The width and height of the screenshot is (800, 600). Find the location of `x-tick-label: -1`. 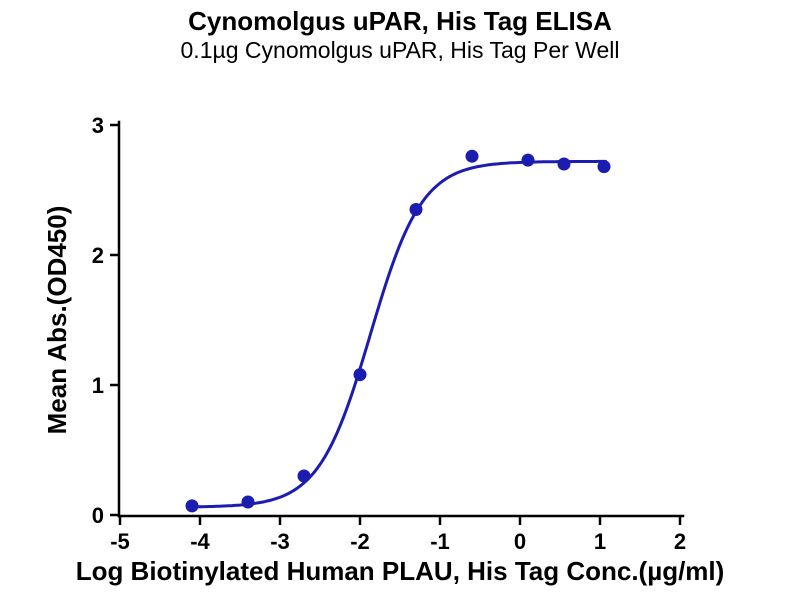

x-tick-label: -1 is located at coordinates (440, 541).